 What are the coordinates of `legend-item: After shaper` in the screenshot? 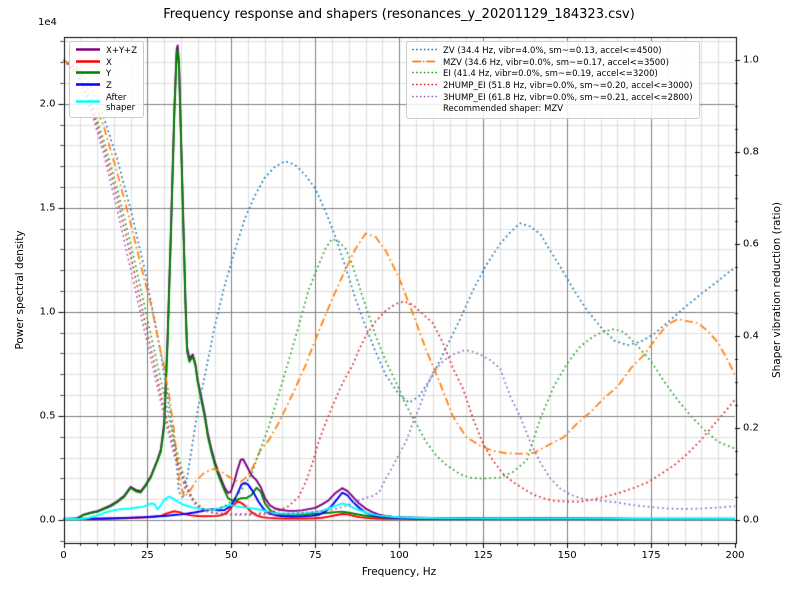 It's located at (106, 103).